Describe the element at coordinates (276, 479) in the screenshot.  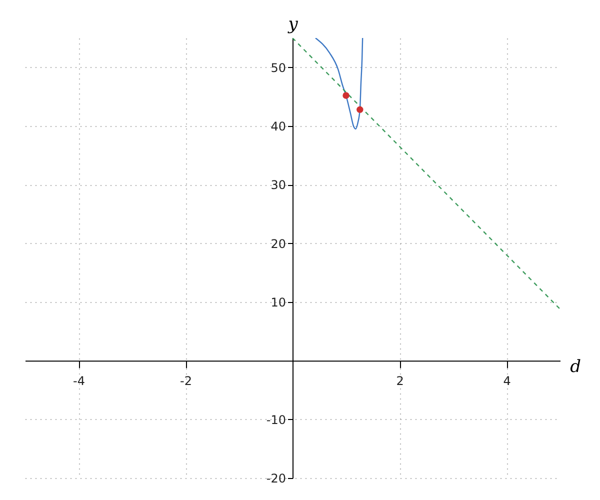
I see `y-tick-label: -20` at that location.